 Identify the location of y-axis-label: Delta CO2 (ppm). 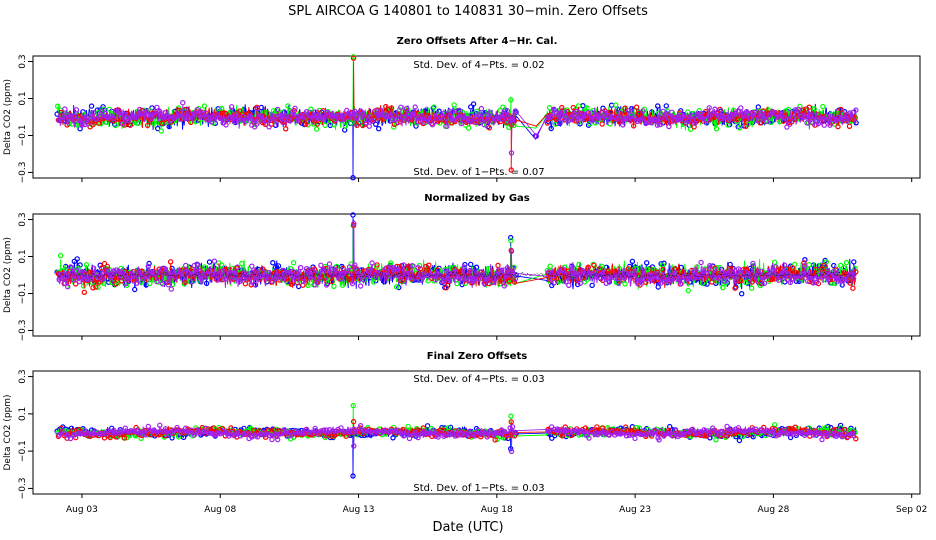
(8, 275).